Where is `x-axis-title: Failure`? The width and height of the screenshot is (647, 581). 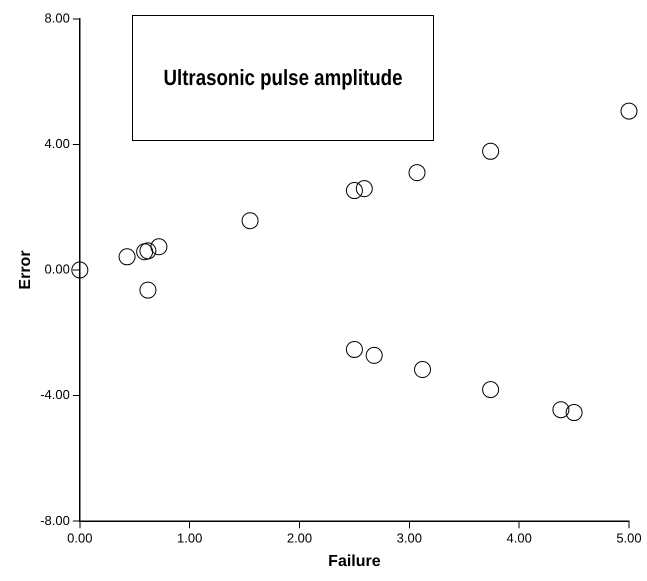 x-axis-title: Failure is located at coordinates (354, 561).